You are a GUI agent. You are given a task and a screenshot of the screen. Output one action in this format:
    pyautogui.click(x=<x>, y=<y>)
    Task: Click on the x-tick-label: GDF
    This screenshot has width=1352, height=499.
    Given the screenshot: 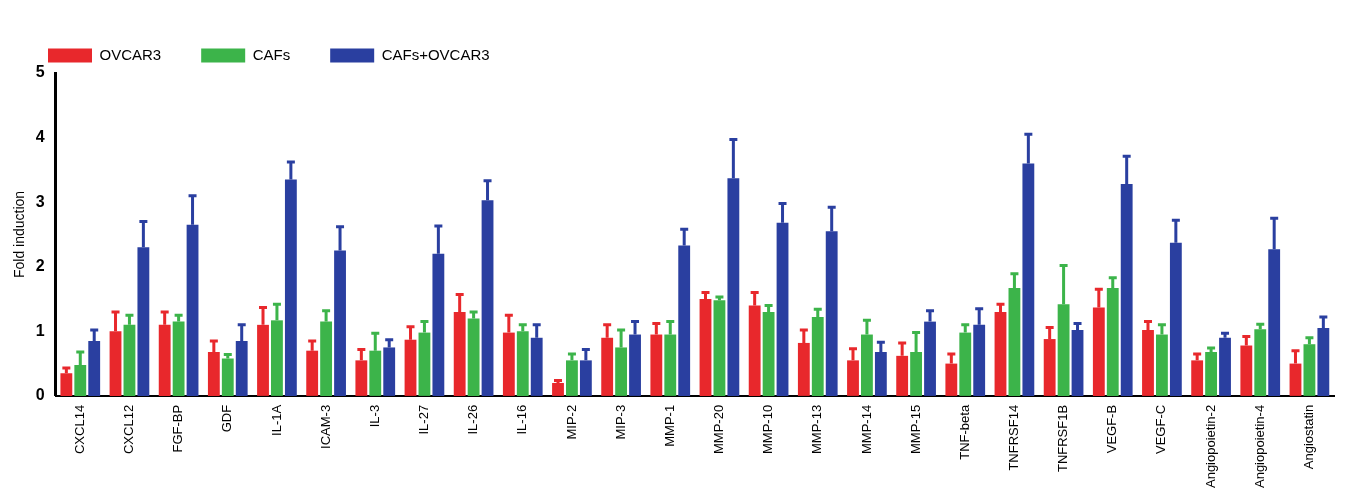 What is the action you would take?
    pyautogui.click(x=227, y=418)
    